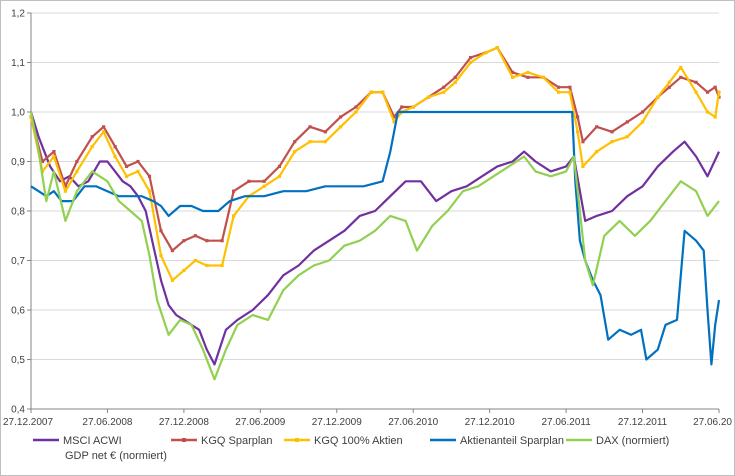  What do you see at coordinates (413, 422) in the screenshot?
I see `x-tick-label: 27.06.2010` at bounding box center [413, 422].